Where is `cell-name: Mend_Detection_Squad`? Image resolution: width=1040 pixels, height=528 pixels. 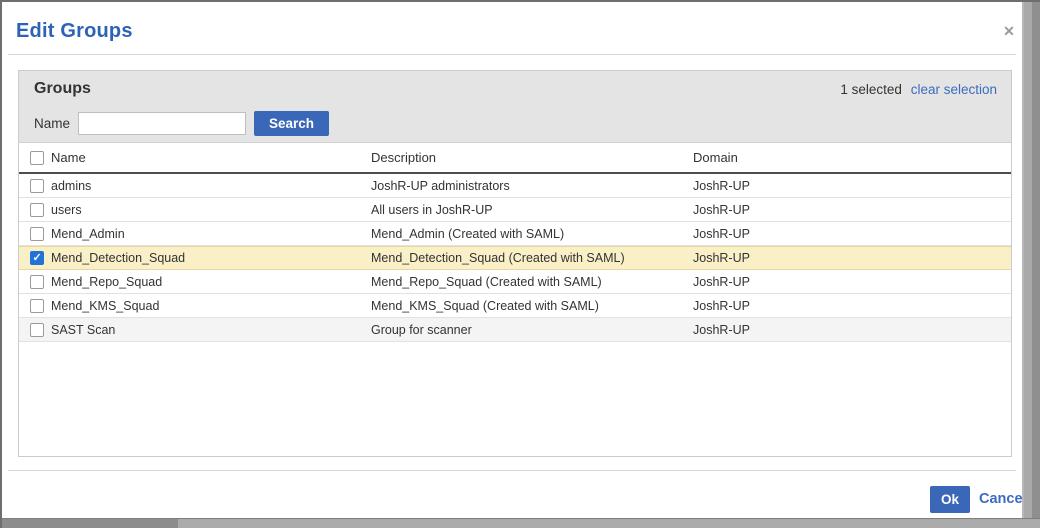
cell-name: Mend_Detection_Squad is located at coordinates (118, 257).